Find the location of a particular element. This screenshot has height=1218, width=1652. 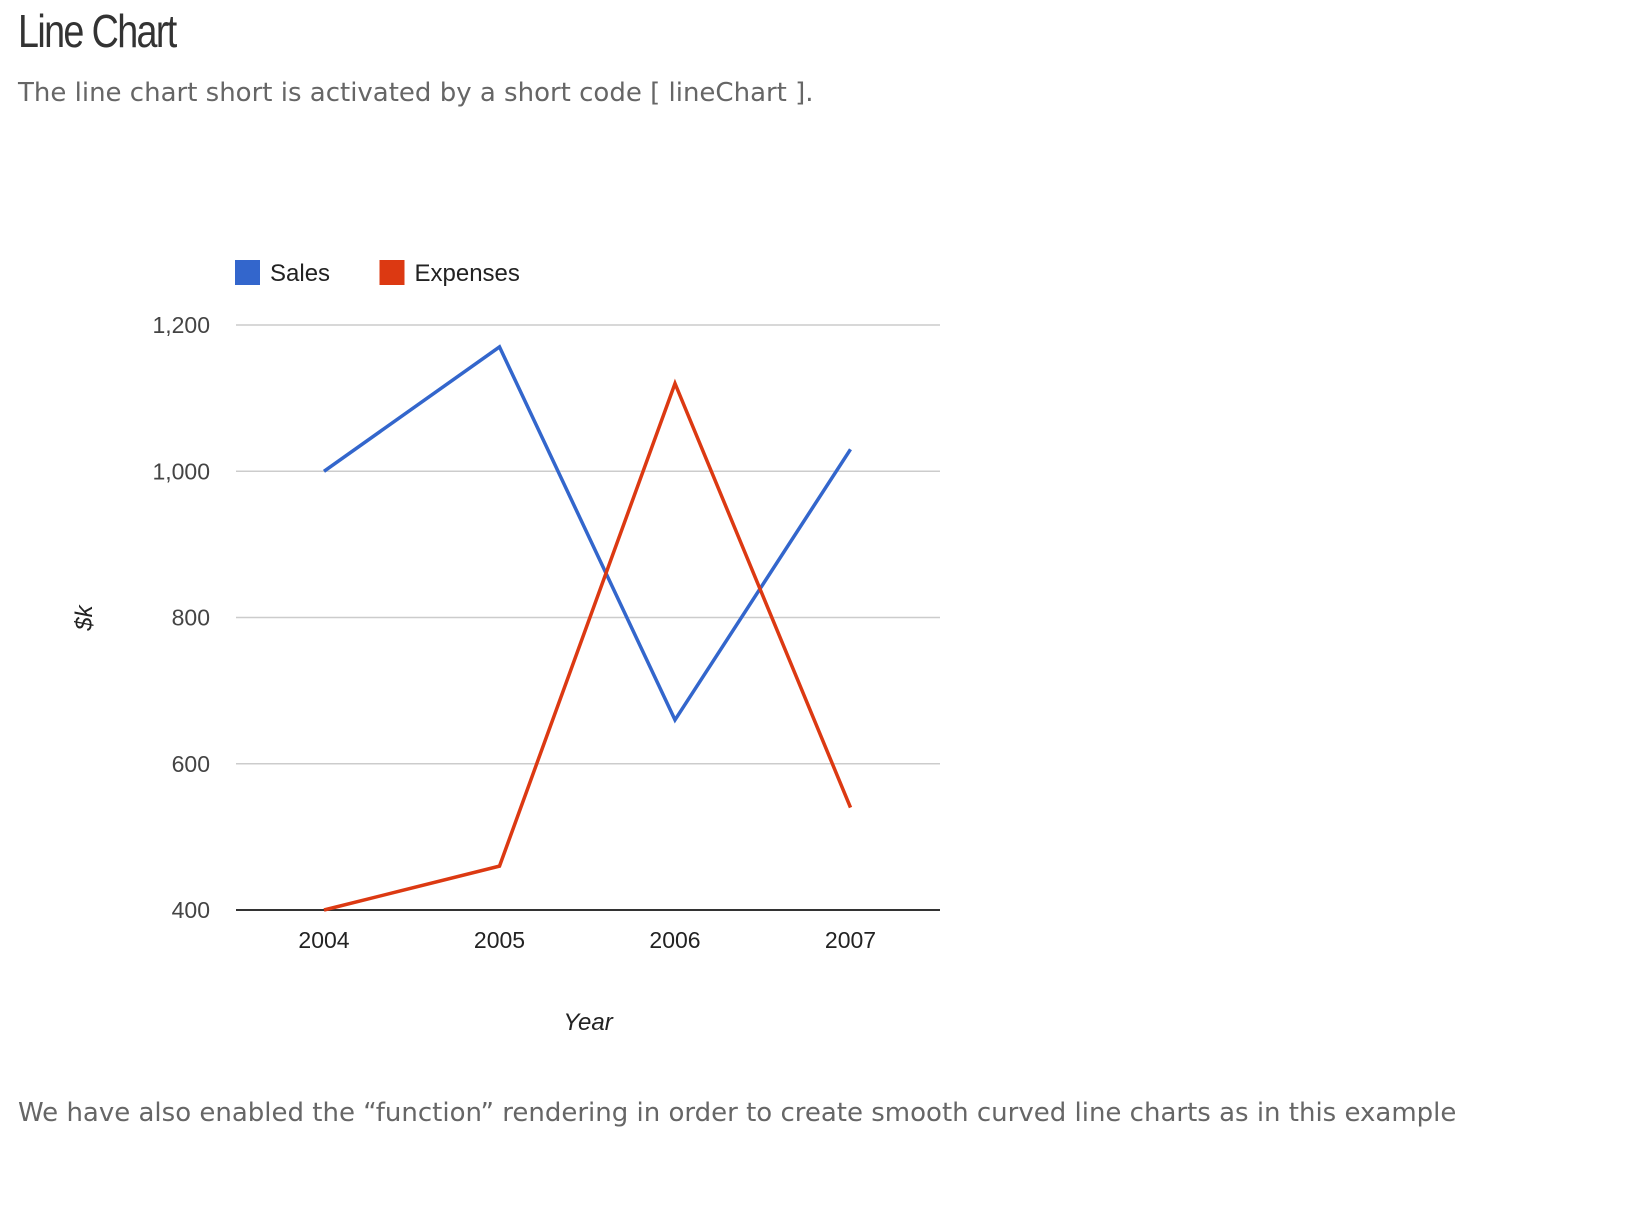

page-title: Line Chart is located at coordinates (97, 31).